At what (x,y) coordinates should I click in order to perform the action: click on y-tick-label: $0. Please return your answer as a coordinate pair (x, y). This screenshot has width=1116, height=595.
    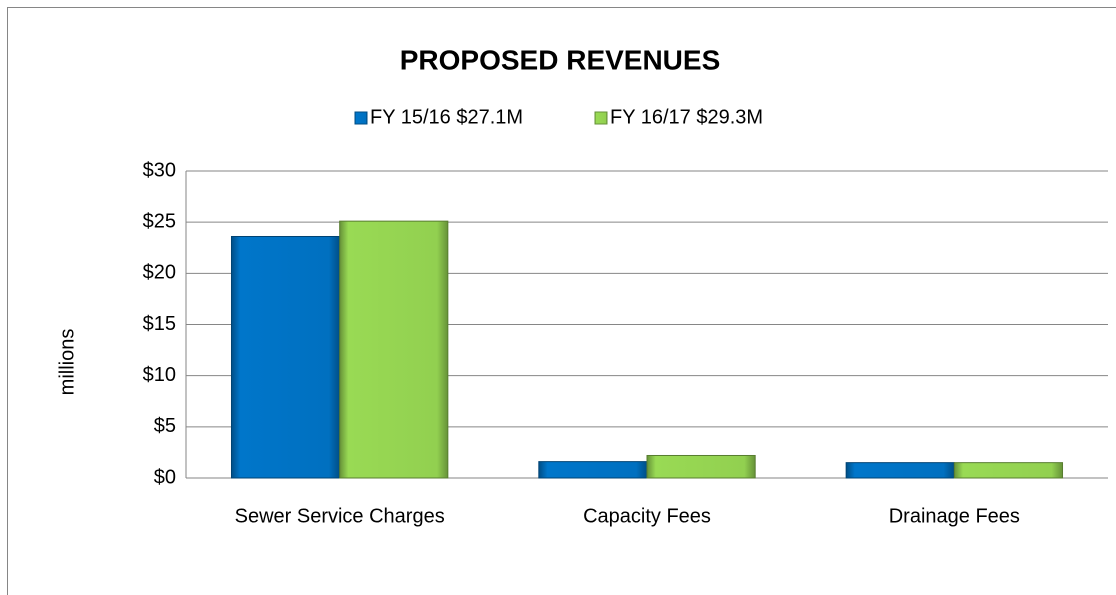
    Looking at the image, I should click on (165, 477).